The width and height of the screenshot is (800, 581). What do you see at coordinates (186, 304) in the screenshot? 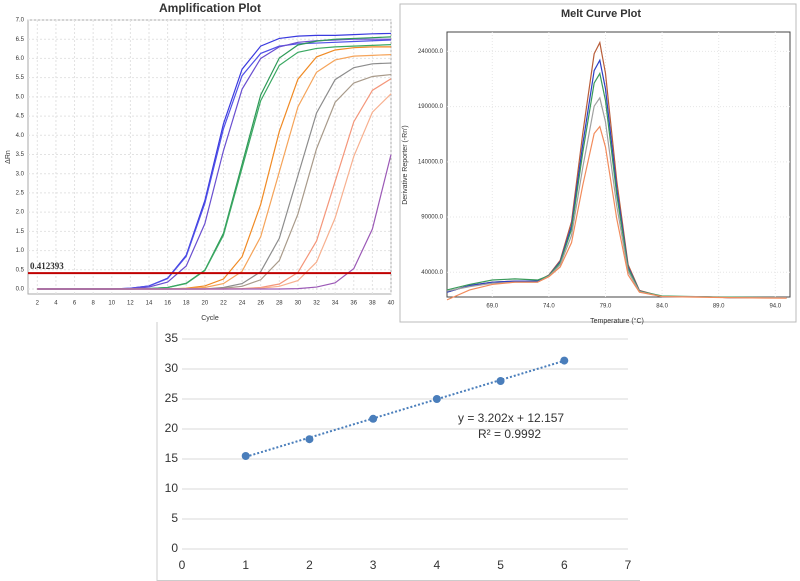
I see `x-tick-label: 18` at bounding box center [186, 304].